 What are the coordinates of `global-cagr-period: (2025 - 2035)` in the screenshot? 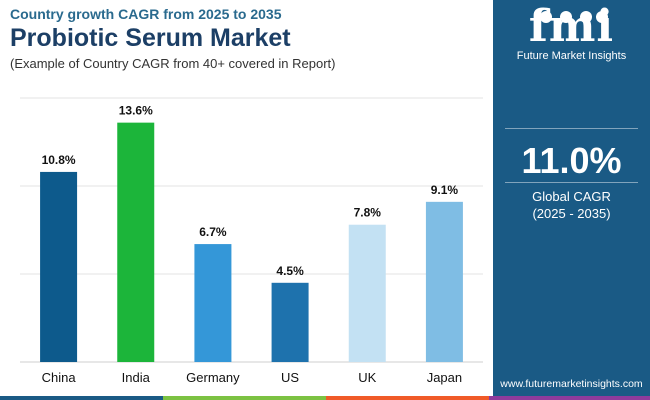 It's located at (571, 213).